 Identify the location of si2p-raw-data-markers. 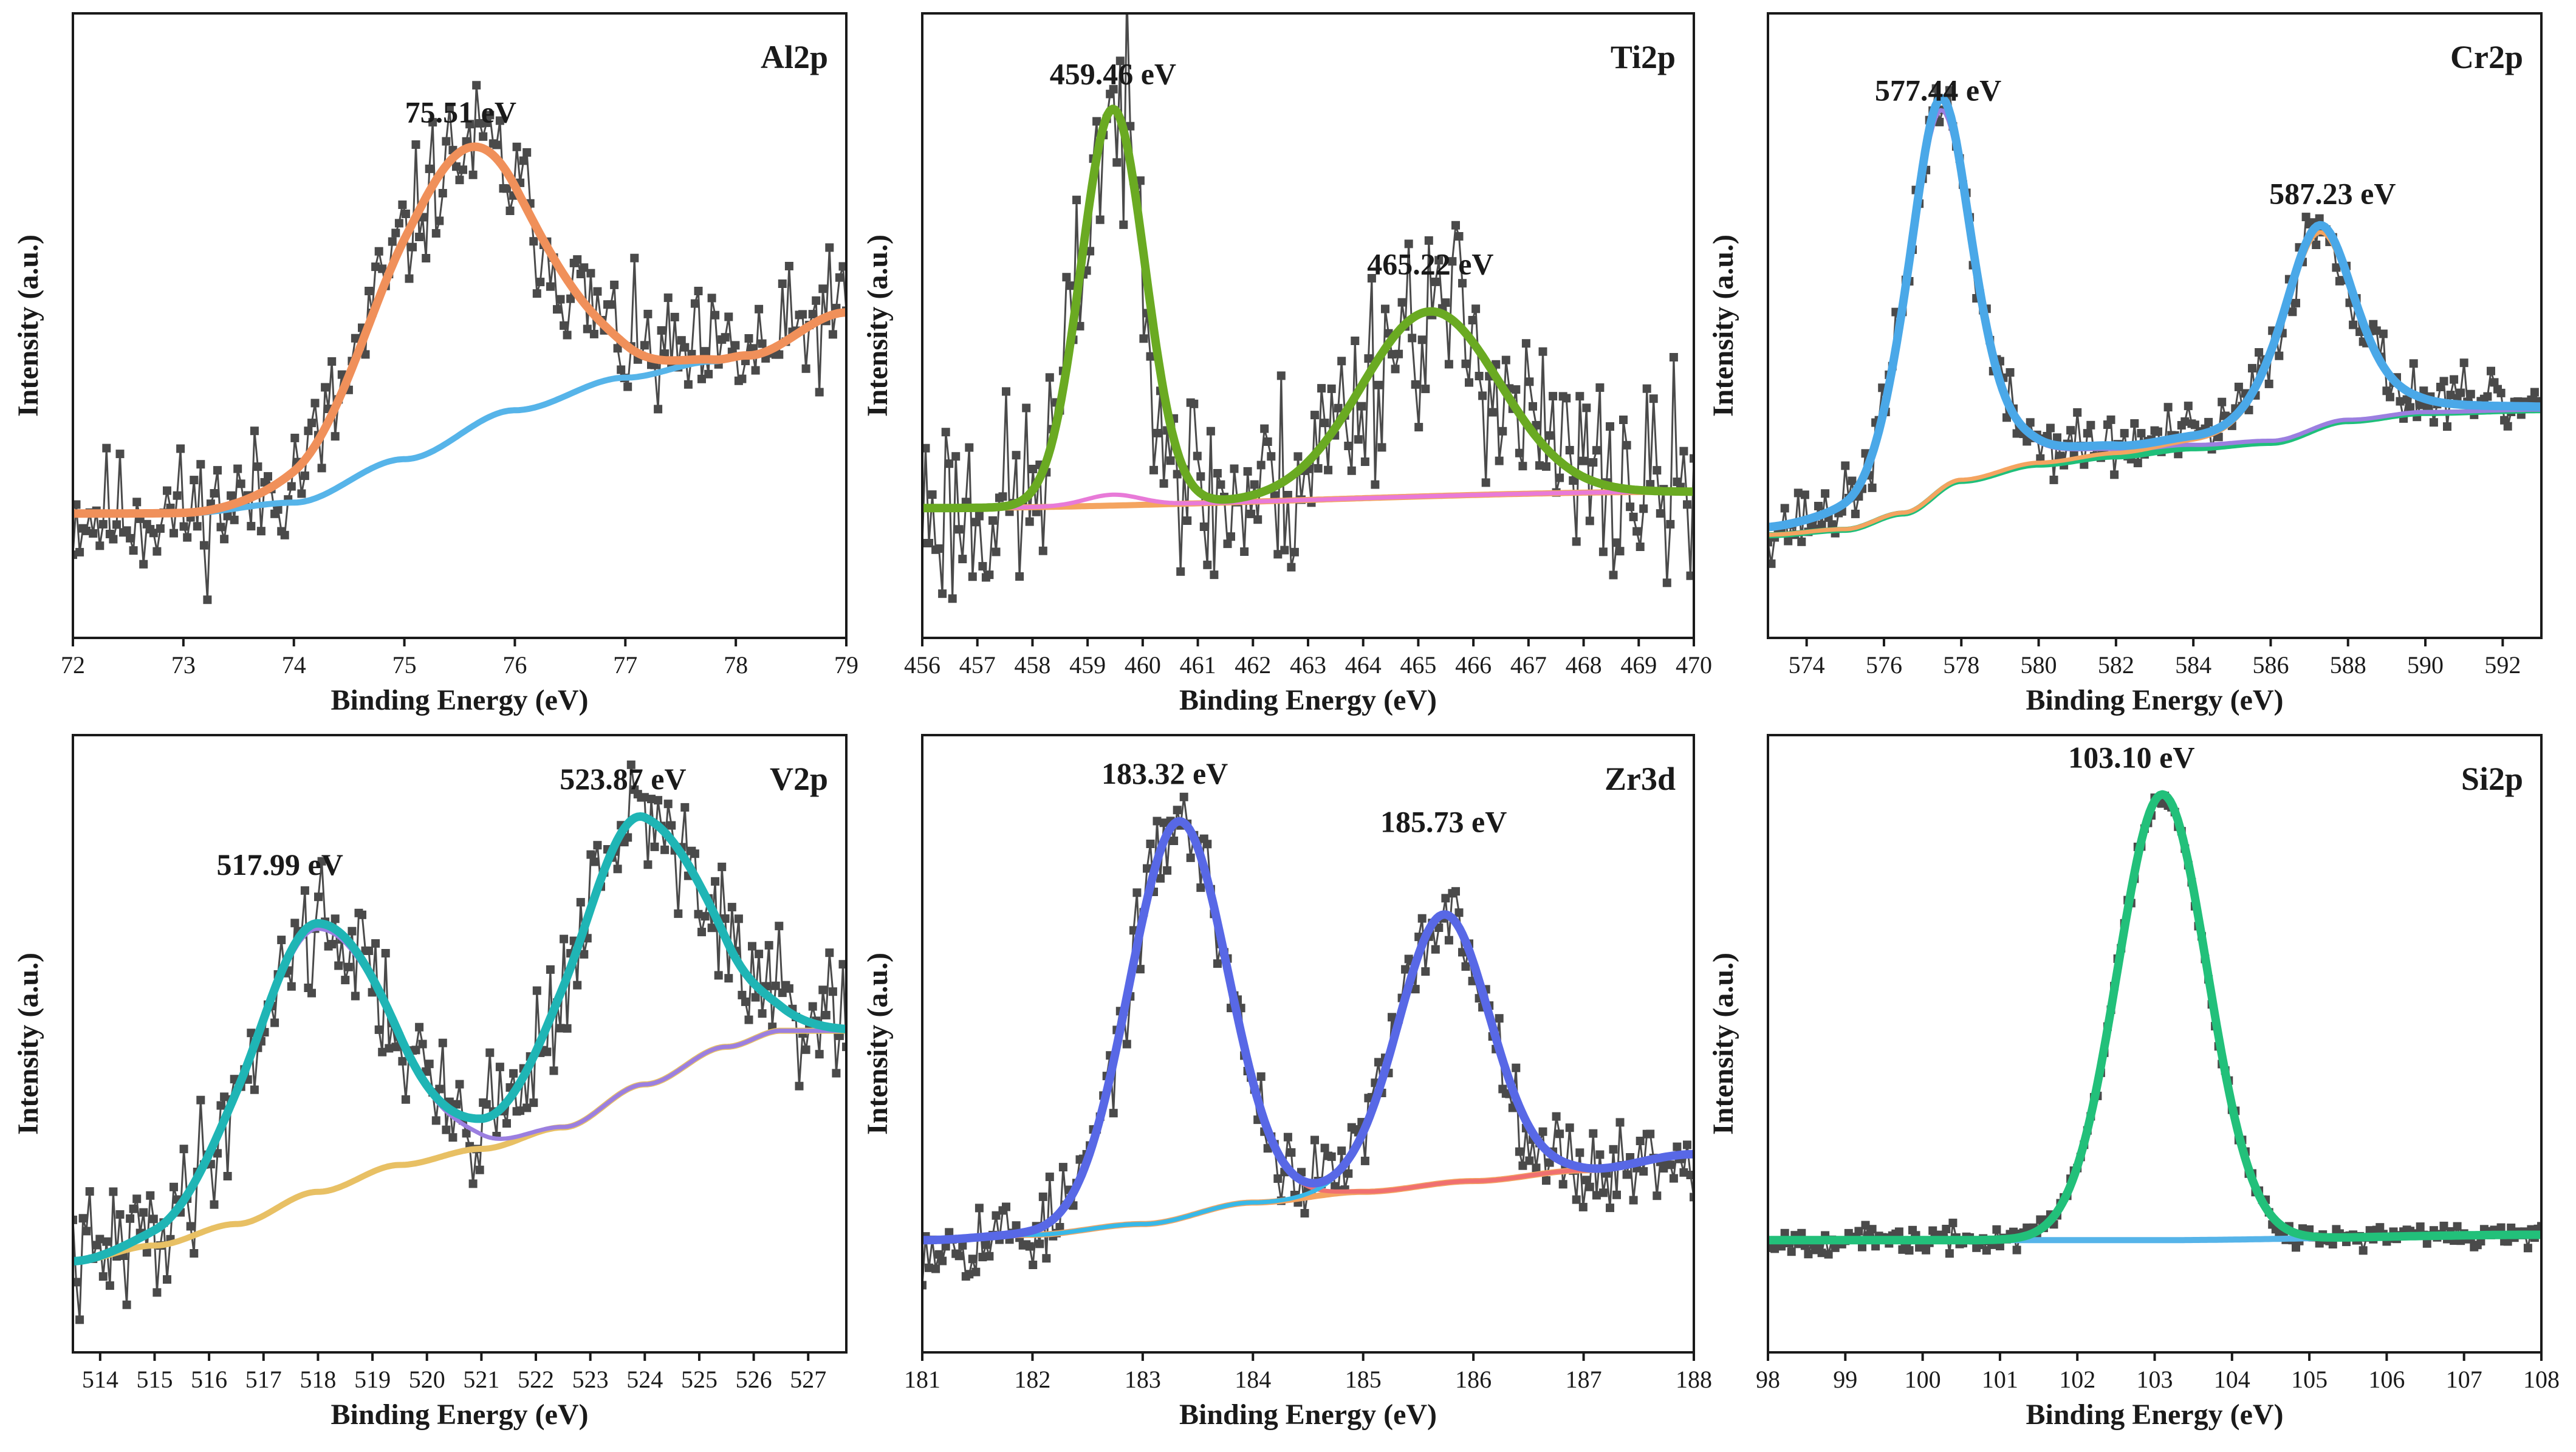
(2154, 1025).